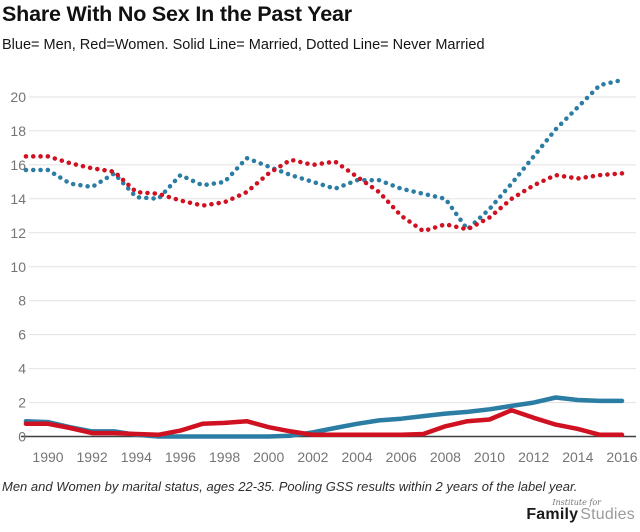 This screenshot has height=532, width=640. What do you see at coordinates (489, 457) in the screenshot?
I see `x-tick-label: 2010` at bounding box center [489, 457].